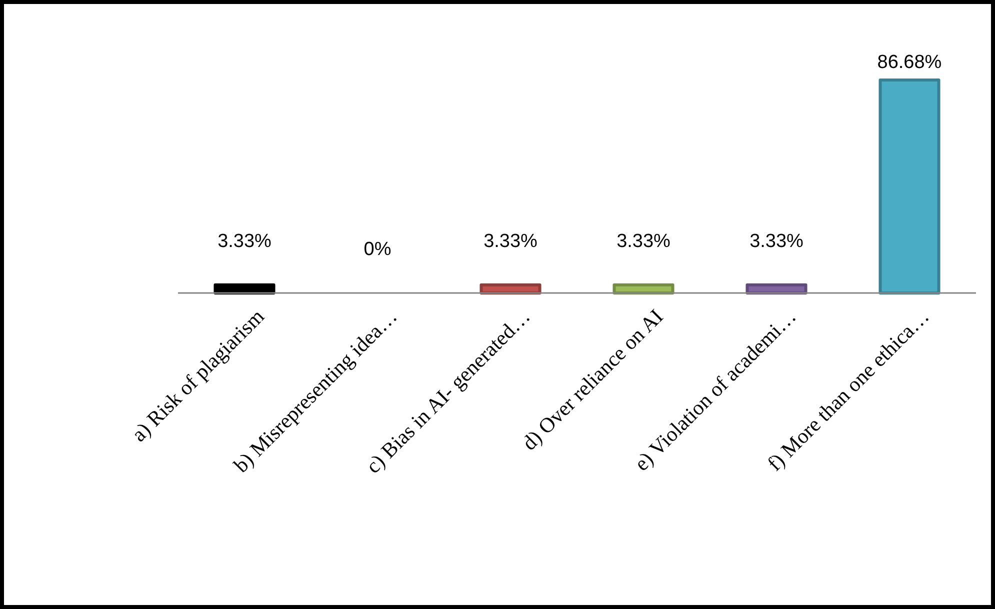 This screenshot has width=995, height=609. I want to click on data-label: 0%, so click(378, 249).